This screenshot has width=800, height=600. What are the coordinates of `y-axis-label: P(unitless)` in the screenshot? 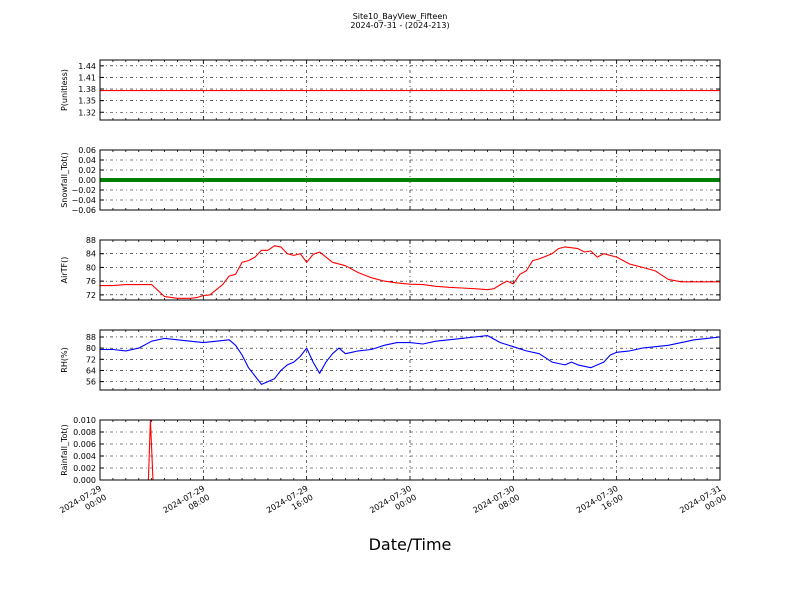 It's located at (64, 90).